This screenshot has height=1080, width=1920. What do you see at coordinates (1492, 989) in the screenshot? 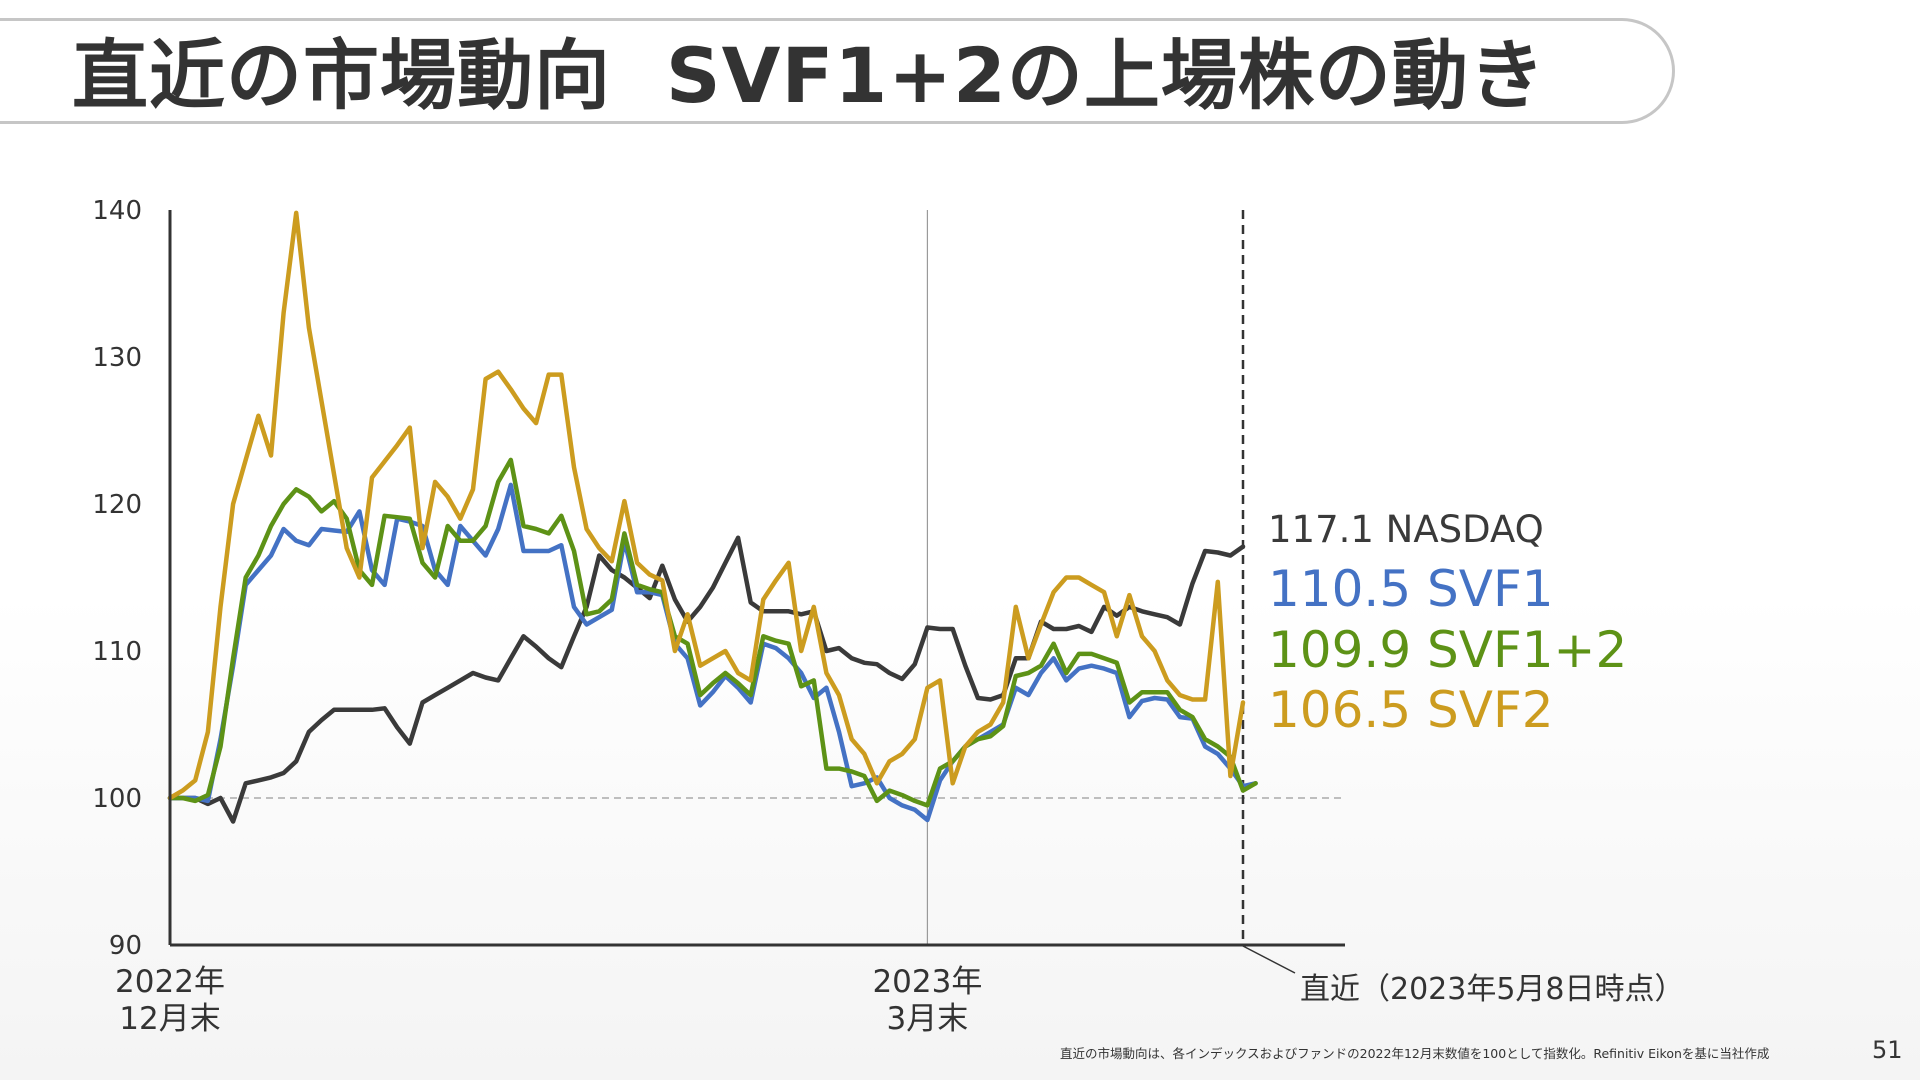
I see `latest-date-label: 直近（2023年5月8日時点）` at bounding box center [1492, 989].